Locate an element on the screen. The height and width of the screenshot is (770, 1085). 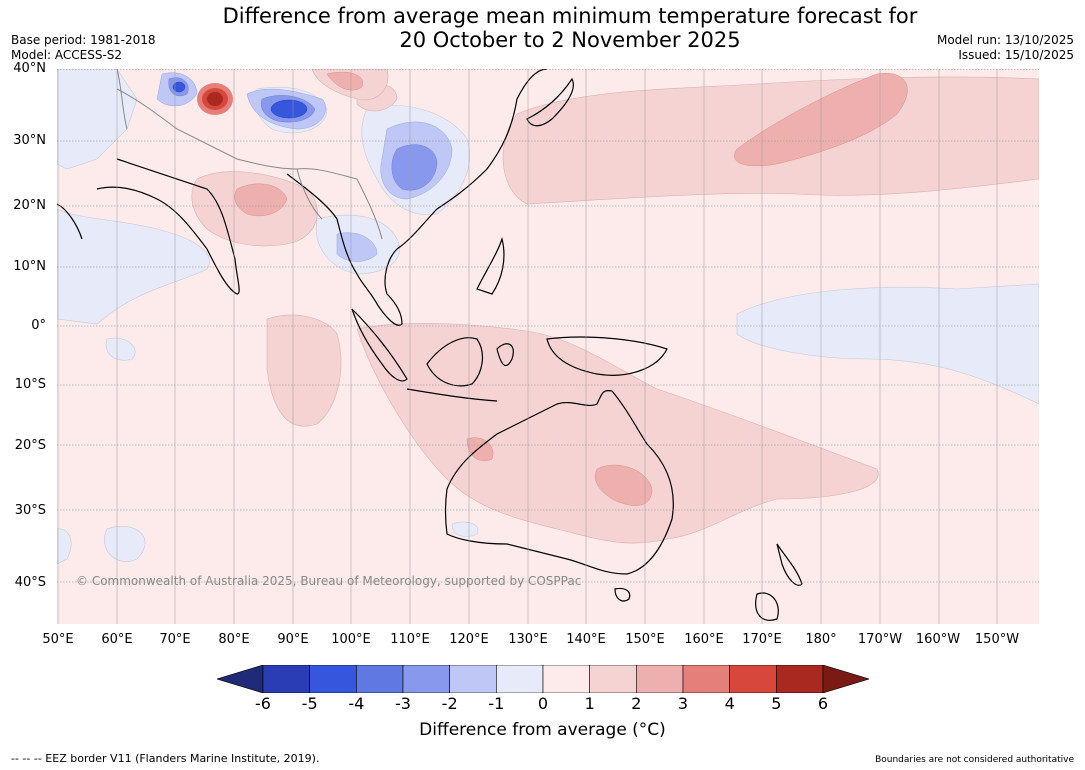
longitude-label: 130°E is located at coordinates (528, 639).